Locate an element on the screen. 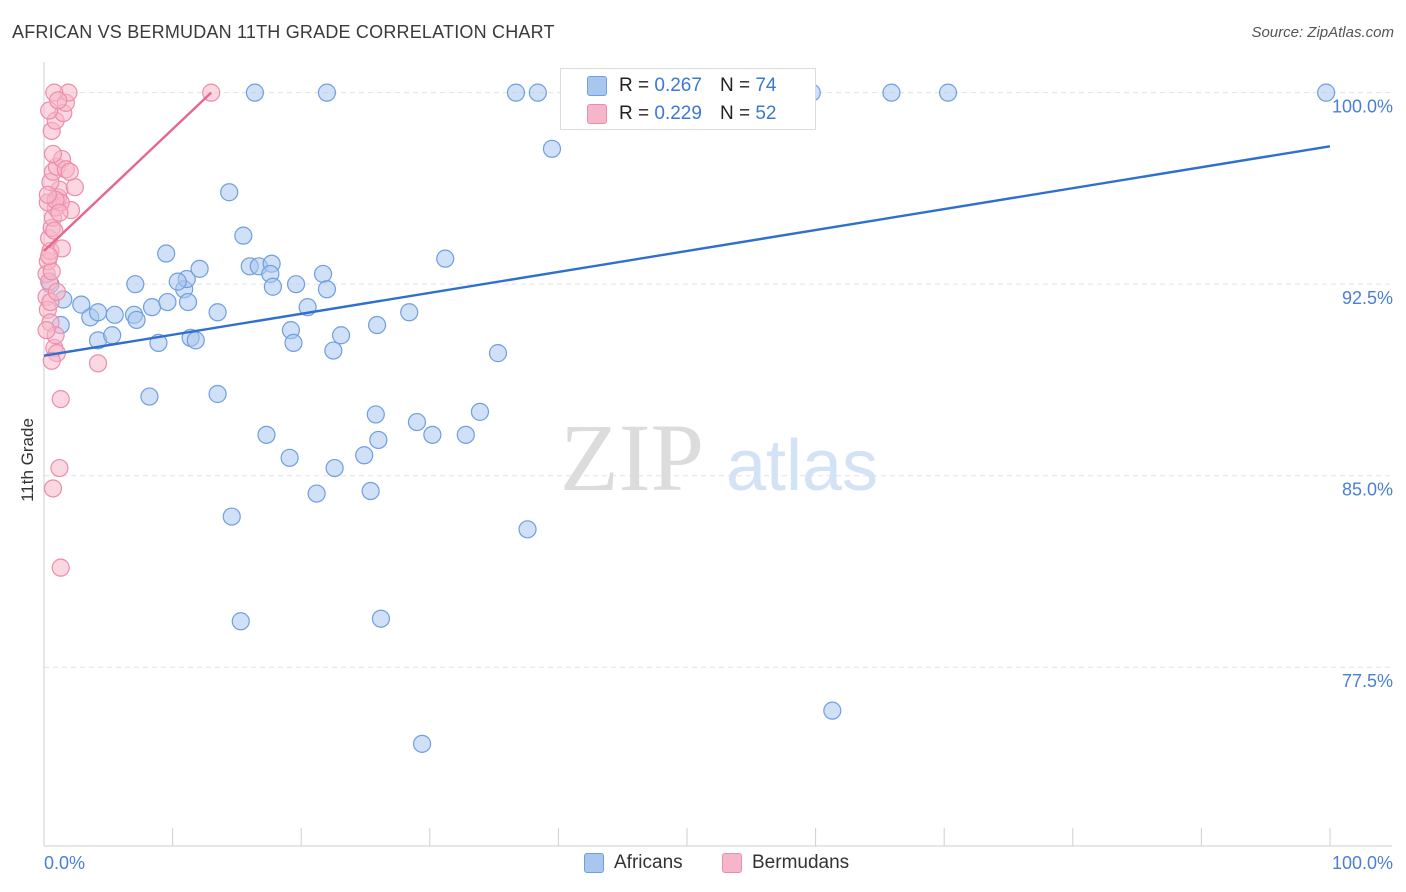 This screenshot has height=892, width=1406. legend-item-bermudans: Bermudans is located at coordinates (785, 863).